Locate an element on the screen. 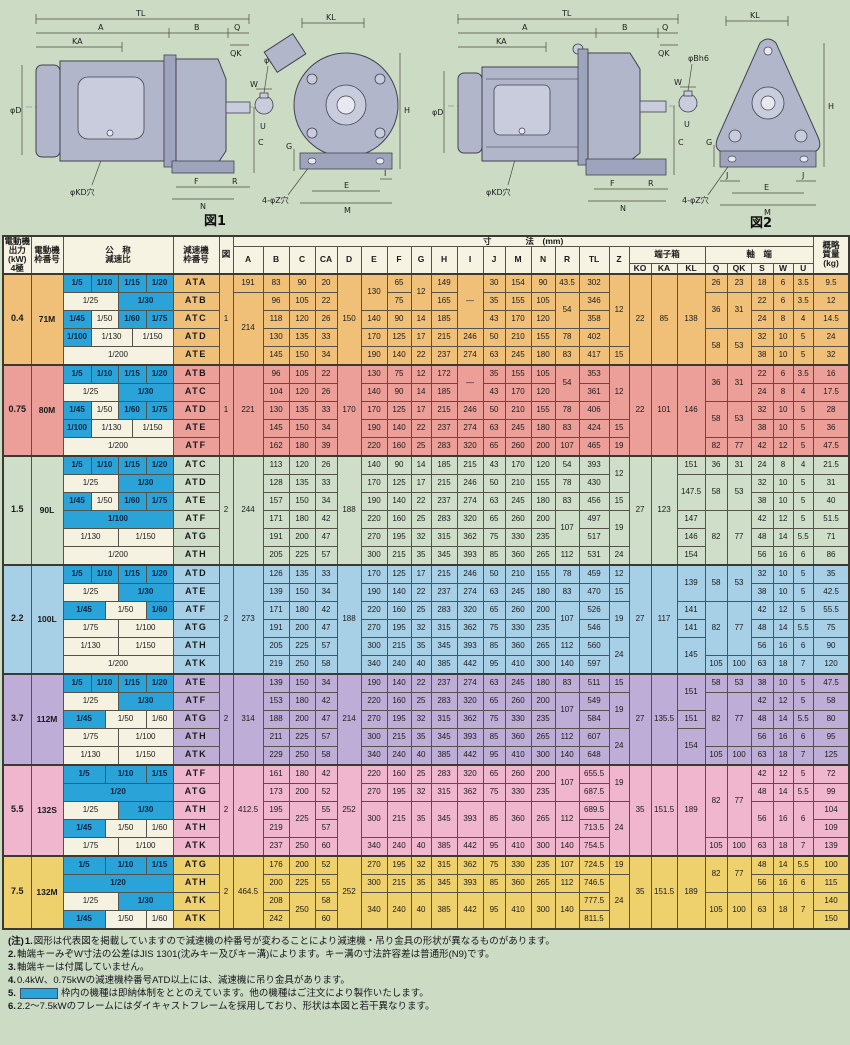 The height and width of the screenshot is (1045, 850). dim-cell-J: 95 is located at coordinates (494, 846).